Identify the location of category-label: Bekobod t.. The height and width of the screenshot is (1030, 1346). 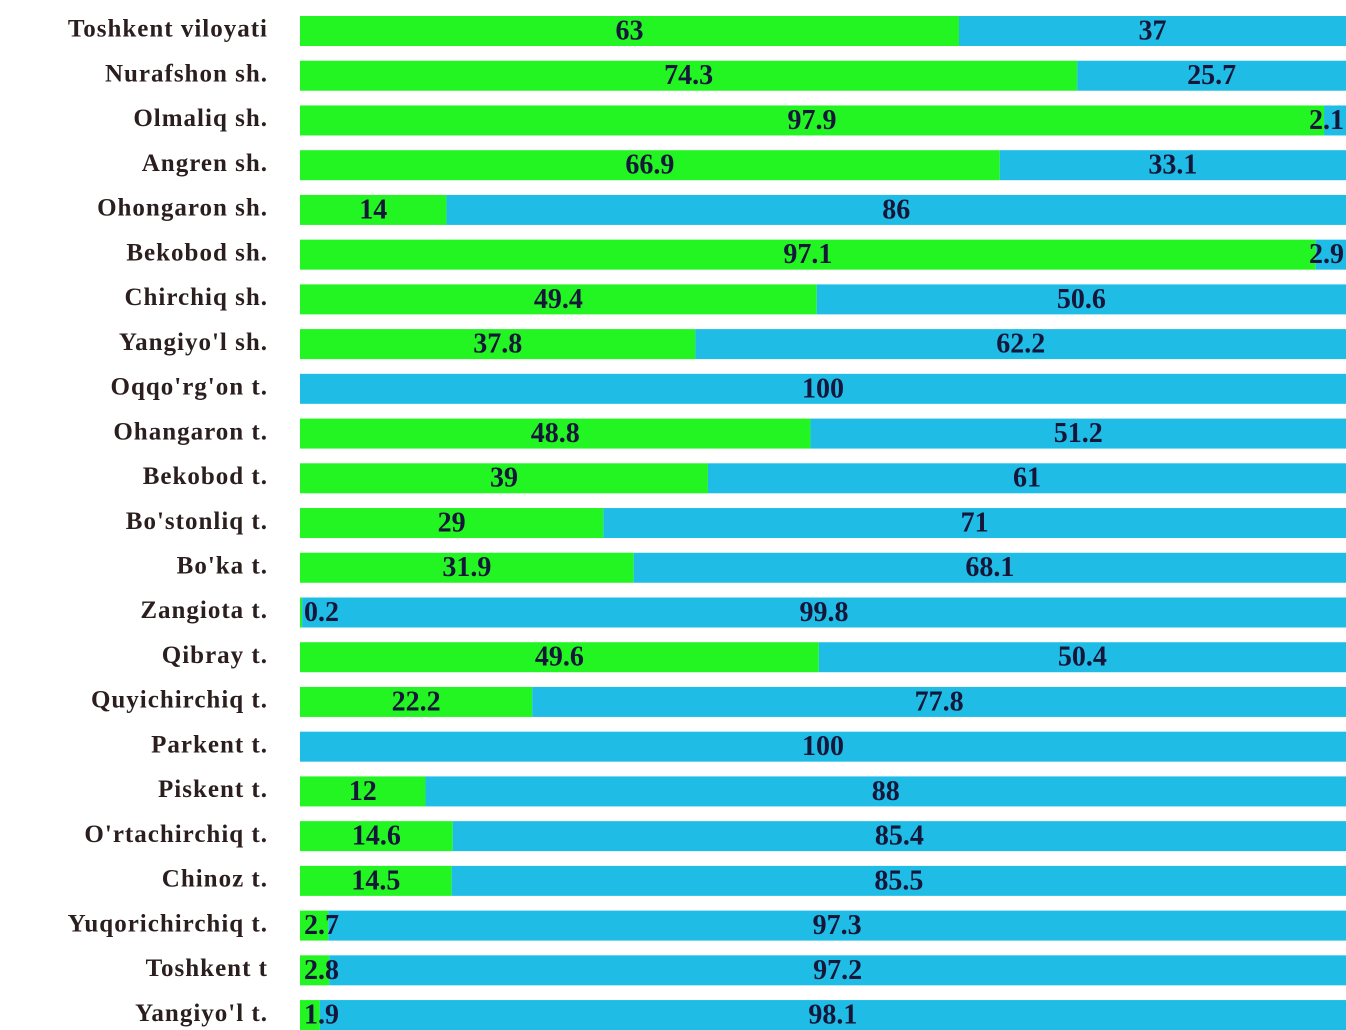
(205, 476).